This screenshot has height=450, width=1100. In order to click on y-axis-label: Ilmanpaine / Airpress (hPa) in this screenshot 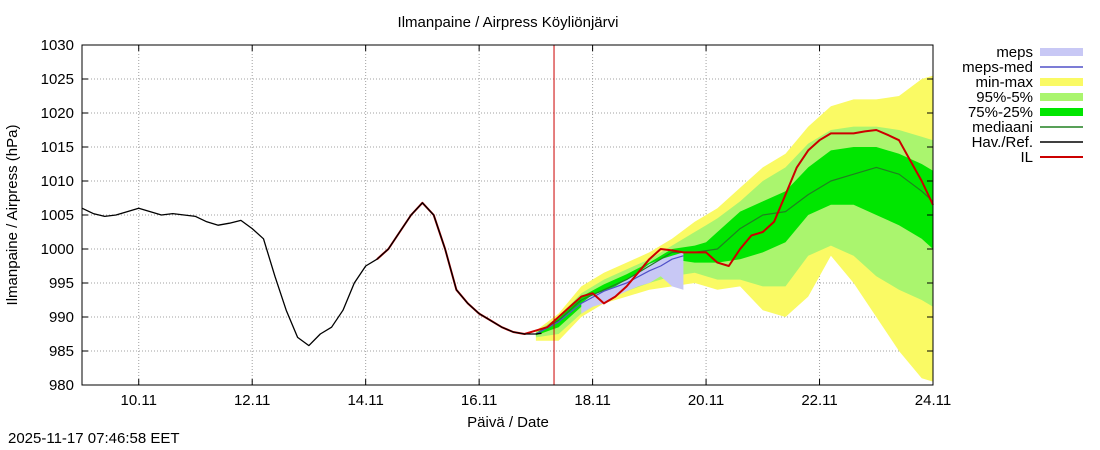, I will do `click(12, 215)`.